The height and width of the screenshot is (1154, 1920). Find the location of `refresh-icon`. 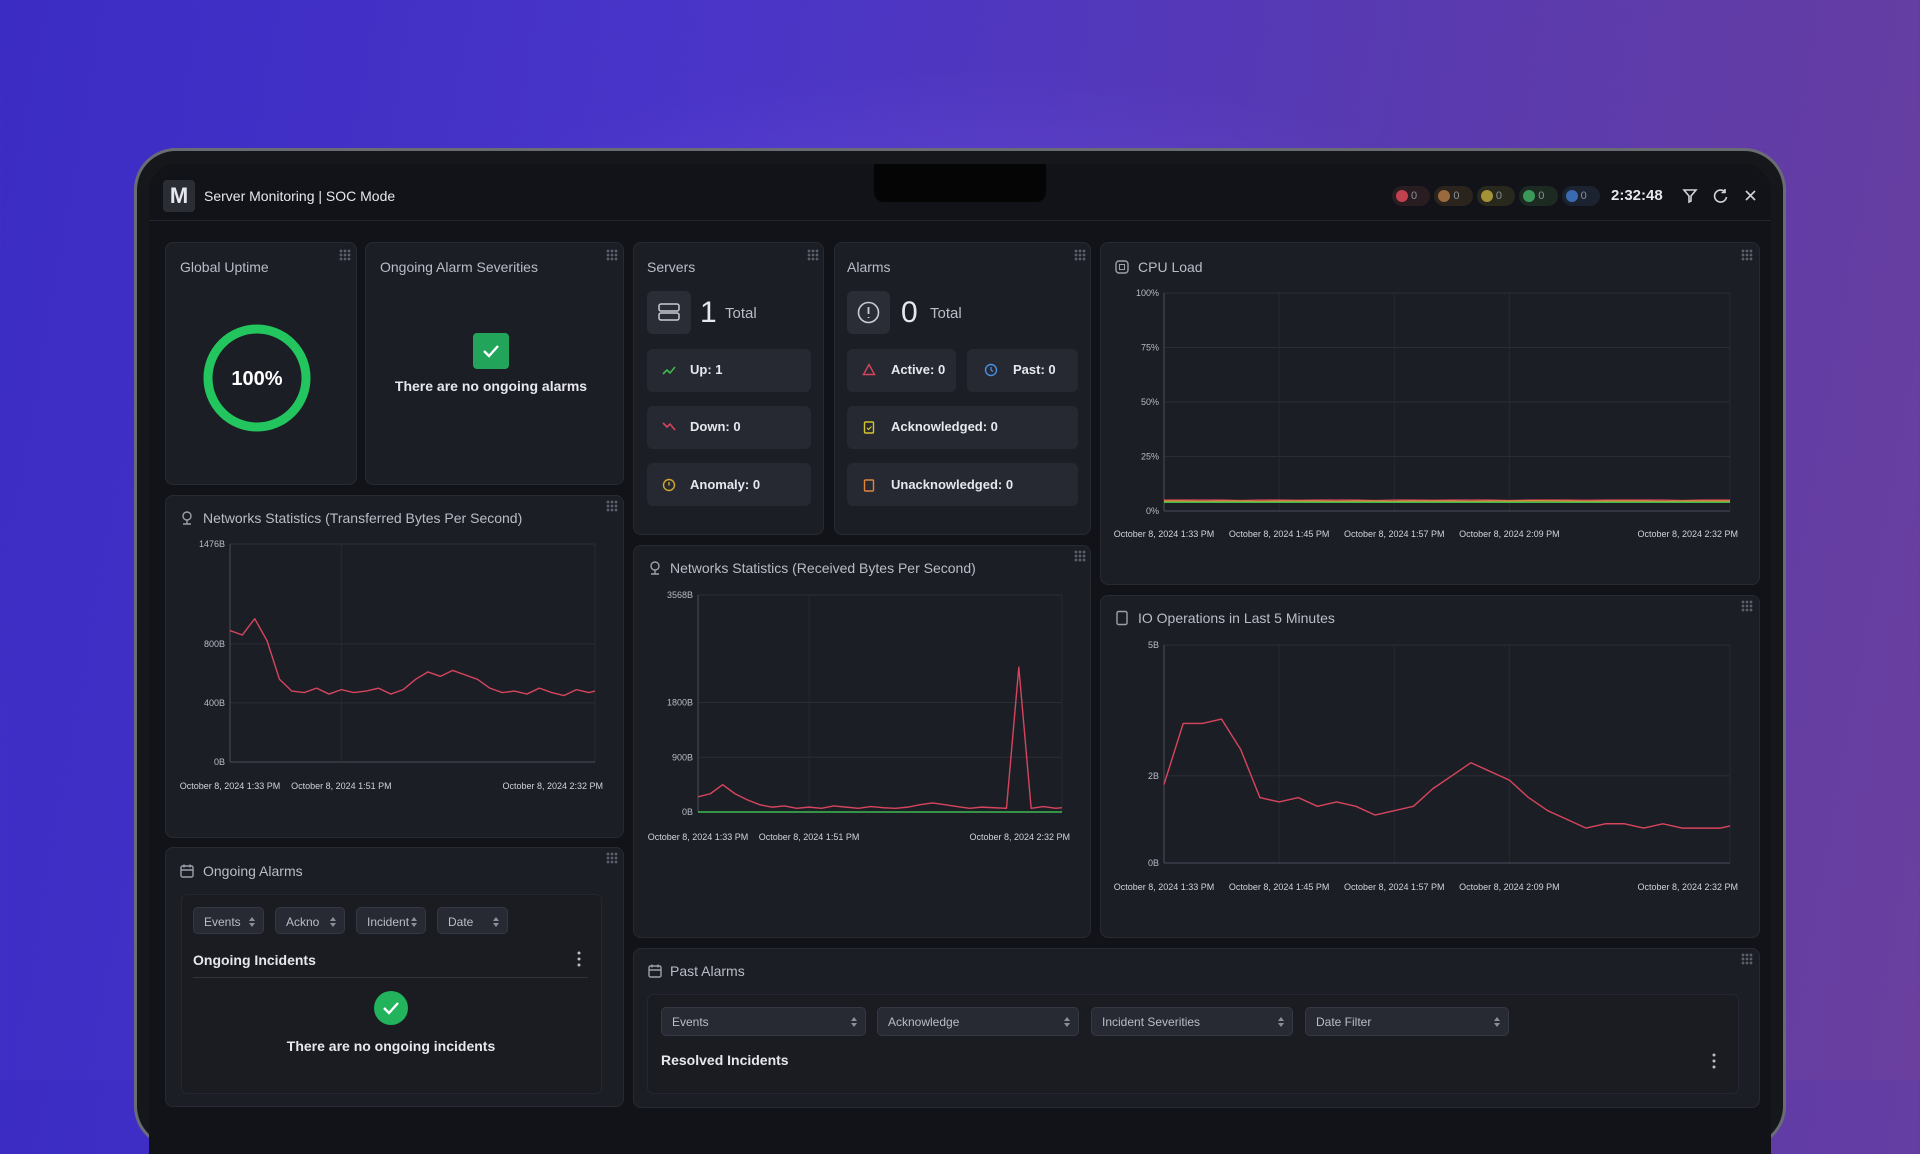

refresh-icon is located at coordinates (1721, 195).